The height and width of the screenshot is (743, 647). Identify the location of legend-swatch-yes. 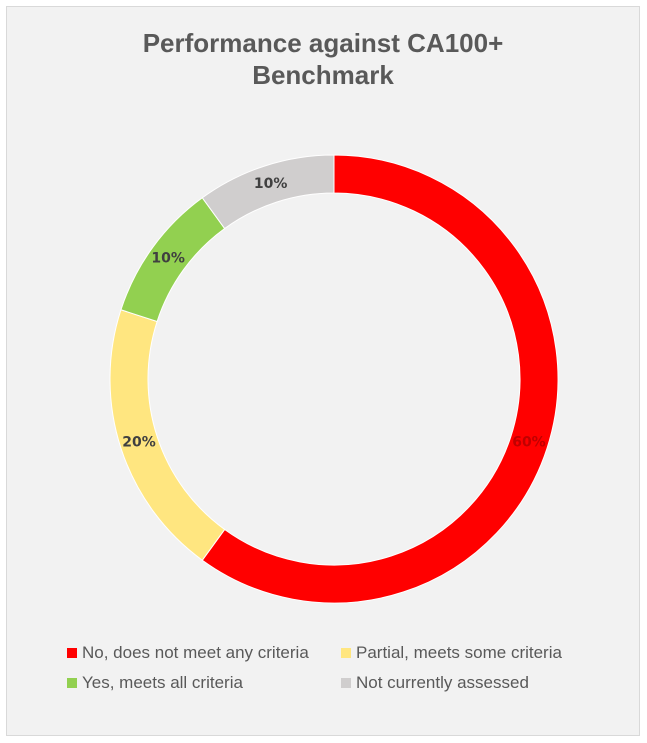
(72, 683).